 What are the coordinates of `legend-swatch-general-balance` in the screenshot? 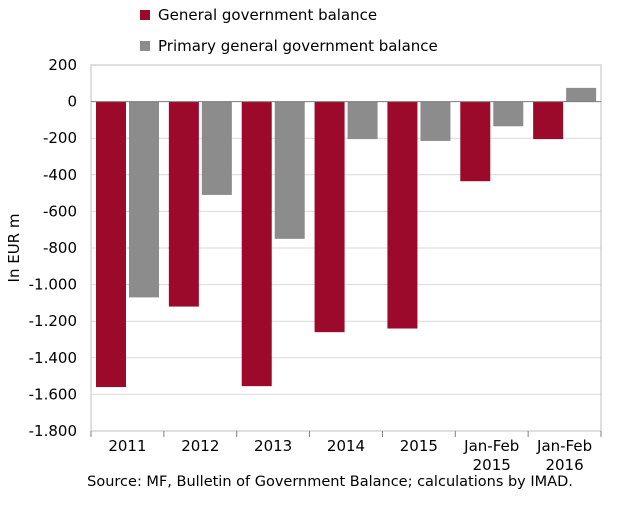 It's located at (145, 15).